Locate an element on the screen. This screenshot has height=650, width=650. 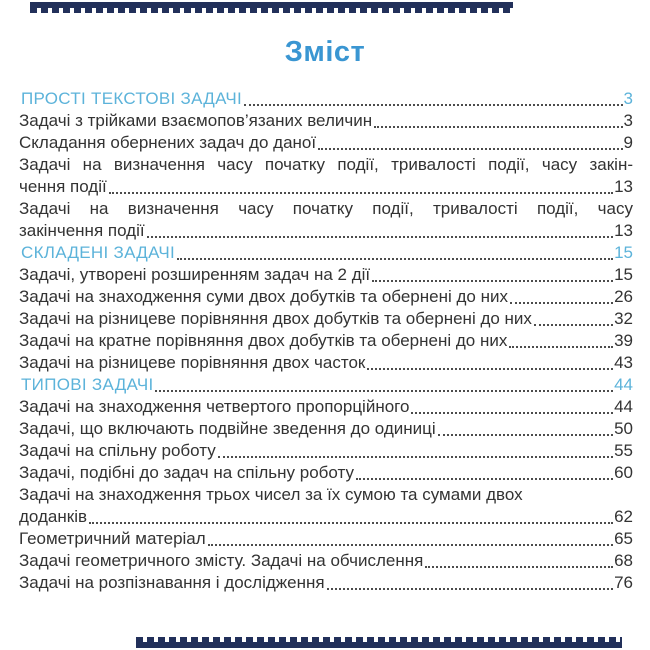
toc-entry: СКЛАДЕНІ ЗАДАЧІ 15 is located at coordinates (326, 253).